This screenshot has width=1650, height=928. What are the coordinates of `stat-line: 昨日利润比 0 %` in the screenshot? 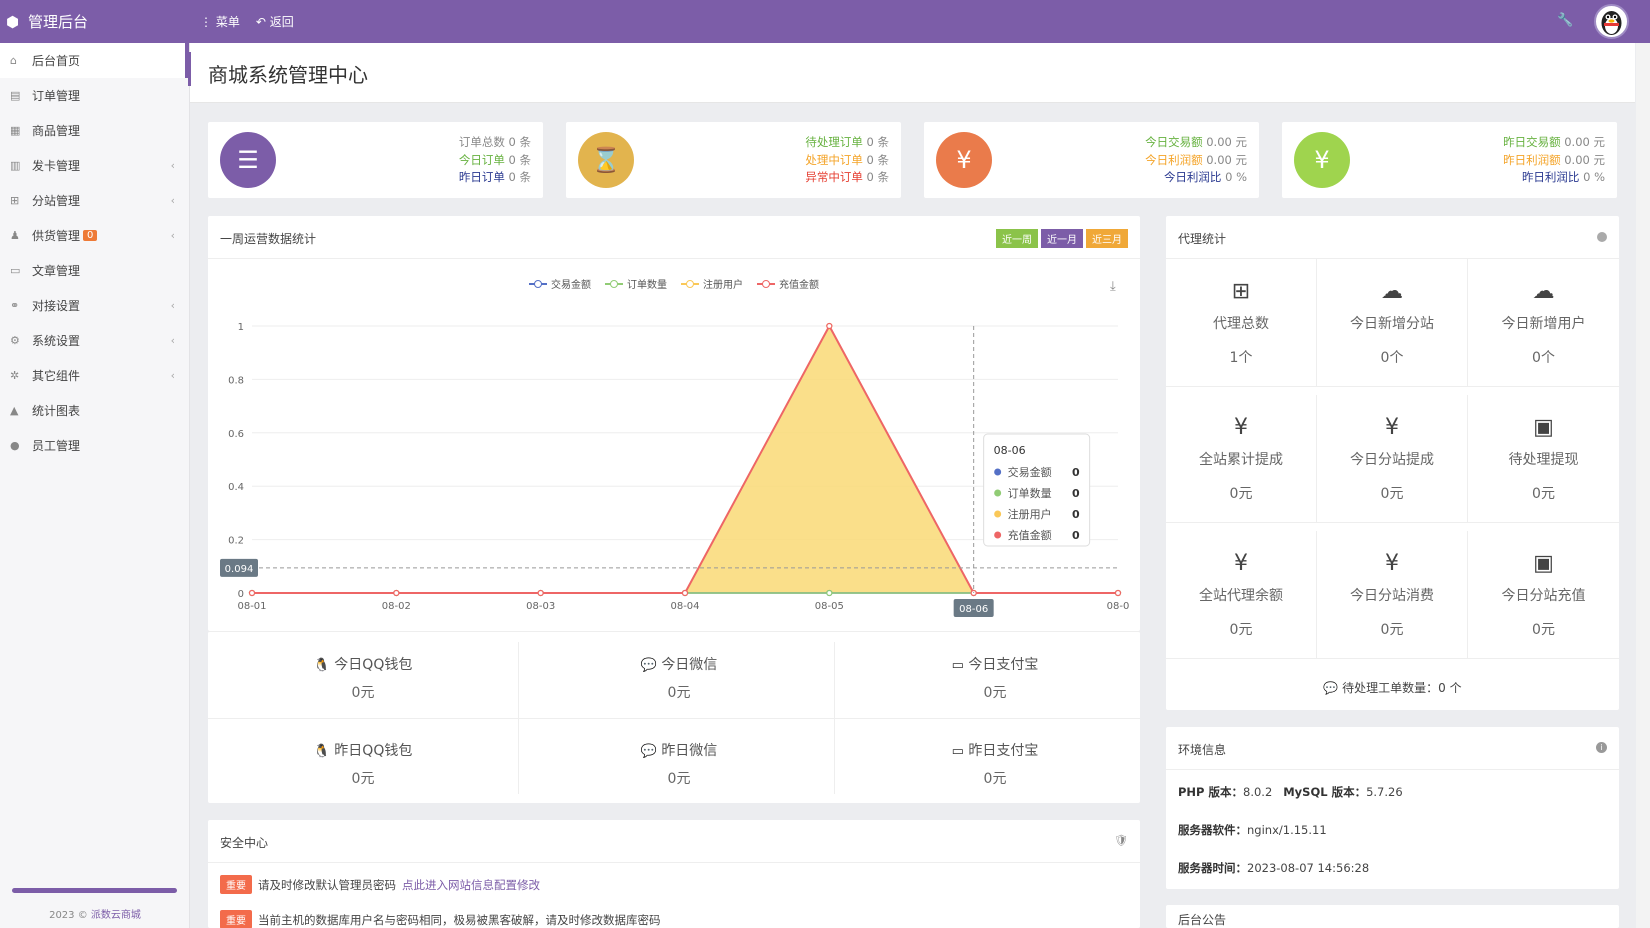 It's located at (1563, 177).